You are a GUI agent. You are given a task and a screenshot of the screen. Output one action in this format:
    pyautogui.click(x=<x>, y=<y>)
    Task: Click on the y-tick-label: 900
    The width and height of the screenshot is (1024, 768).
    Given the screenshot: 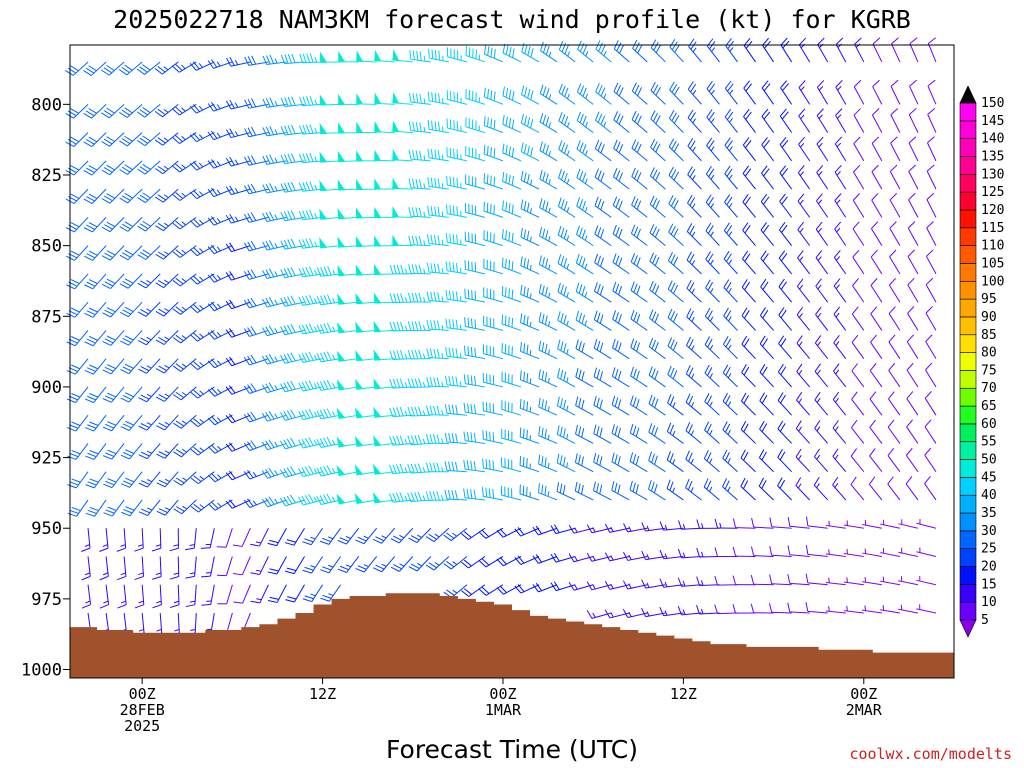 What is the action you would take?
    pyautogui.click(x=46, y=388)
    